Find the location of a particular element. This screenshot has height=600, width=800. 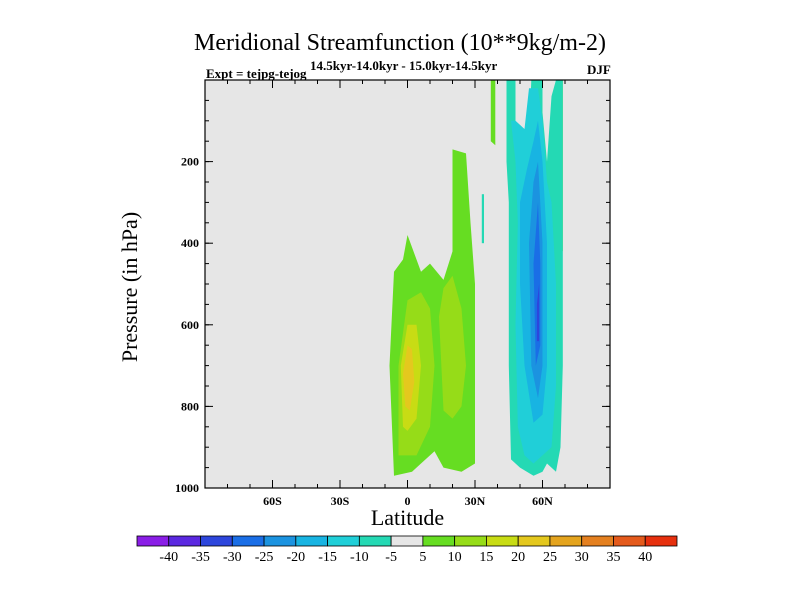

y-tick-label: 400 is located at coordinates (190, 243).